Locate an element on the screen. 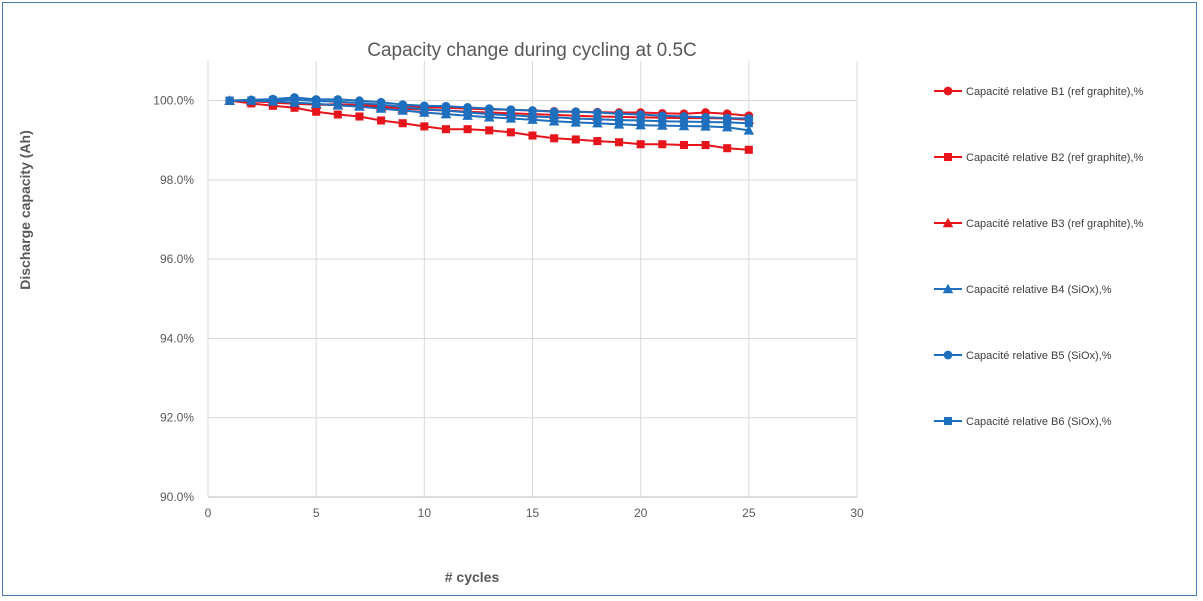 Image resolution: width=1203 pixels, height=601 pixels. legend-label: Capacité relative B2 (ref graphite),% is located at coordinates (1055, 158).